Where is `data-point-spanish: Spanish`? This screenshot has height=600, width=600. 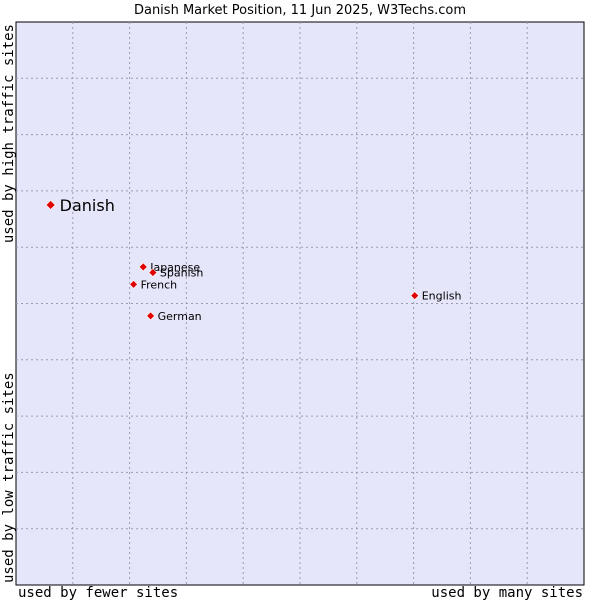 data-point-spanish: Spanish is located at coordinates (175, 273).